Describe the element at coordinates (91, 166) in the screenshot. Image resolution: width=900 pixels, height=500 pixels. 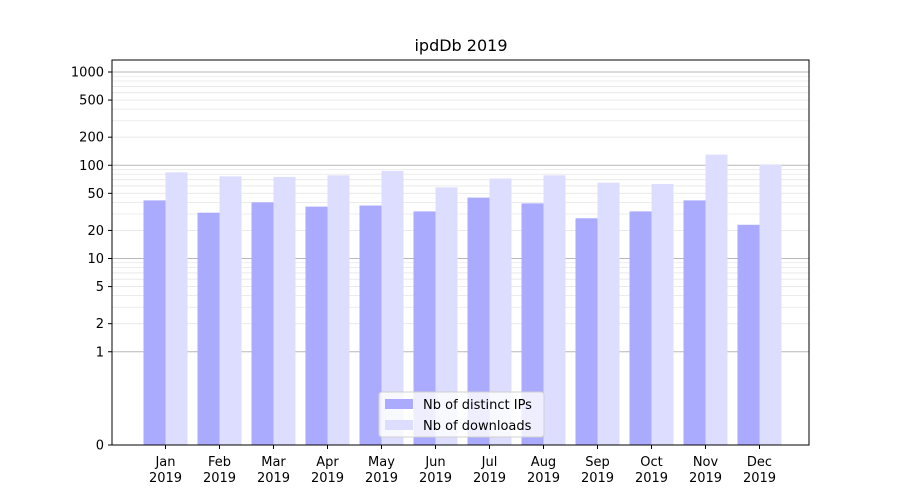
I see `y-tick-label: 100` at that location.